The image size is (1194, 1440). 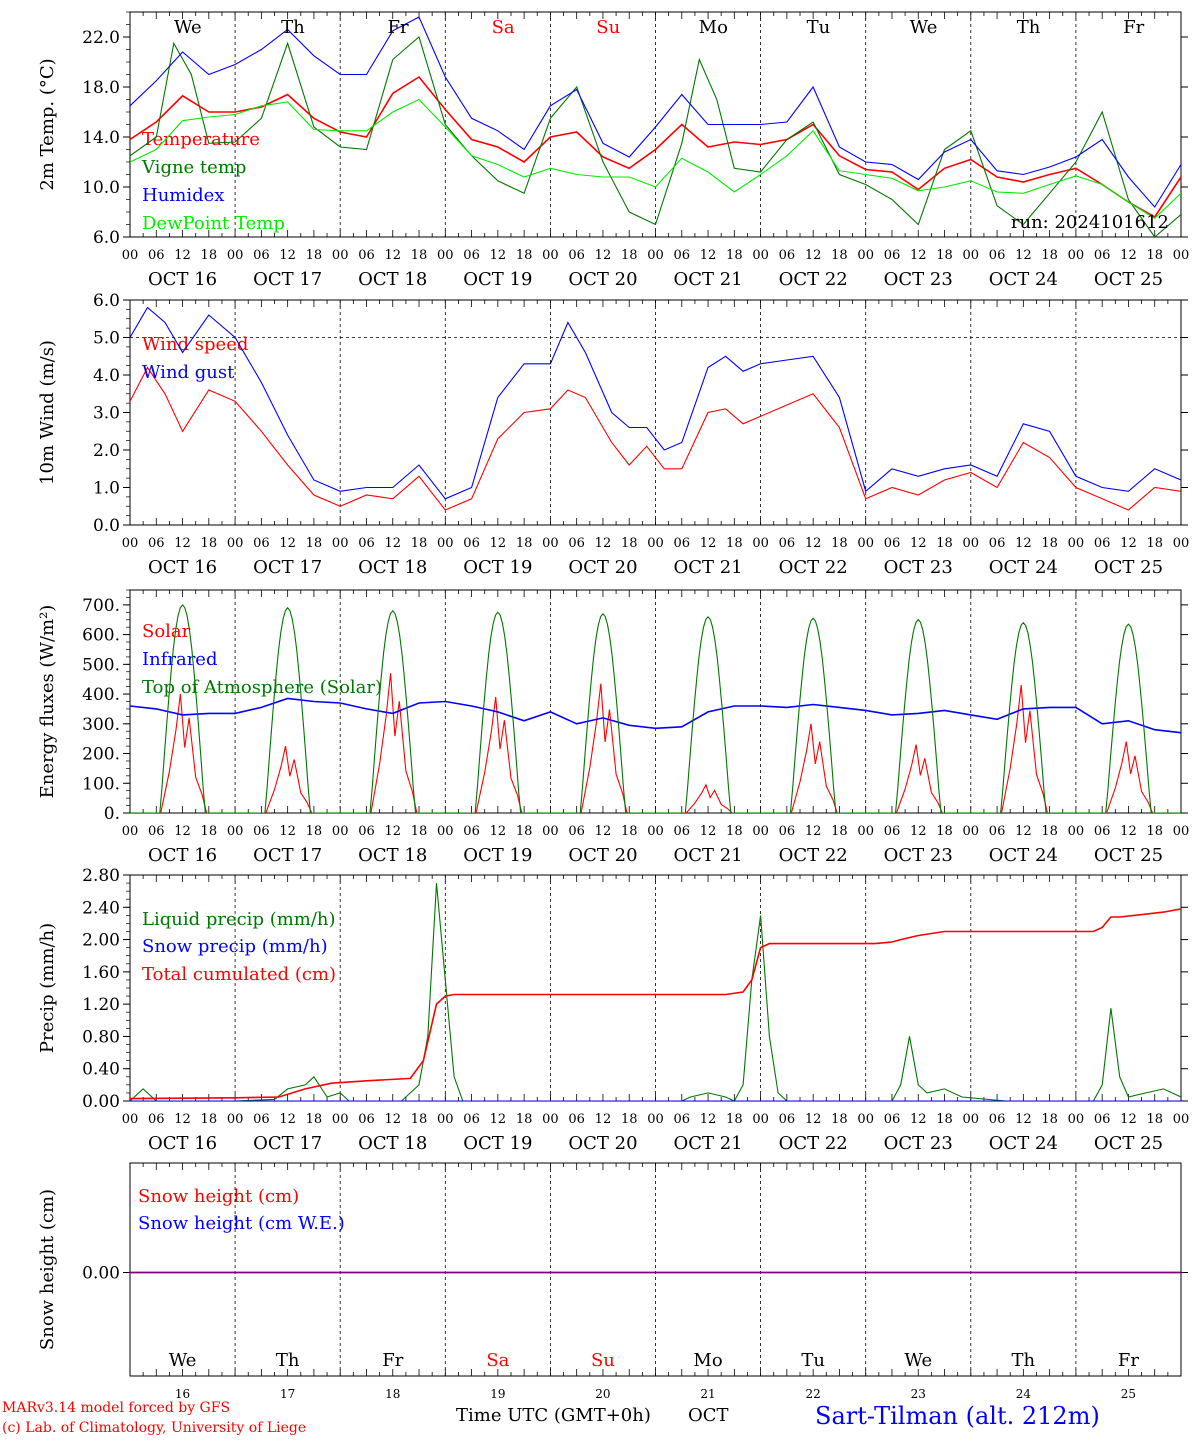 I want to click on y-tick-label: 0.0, so click(x=106, y=526).